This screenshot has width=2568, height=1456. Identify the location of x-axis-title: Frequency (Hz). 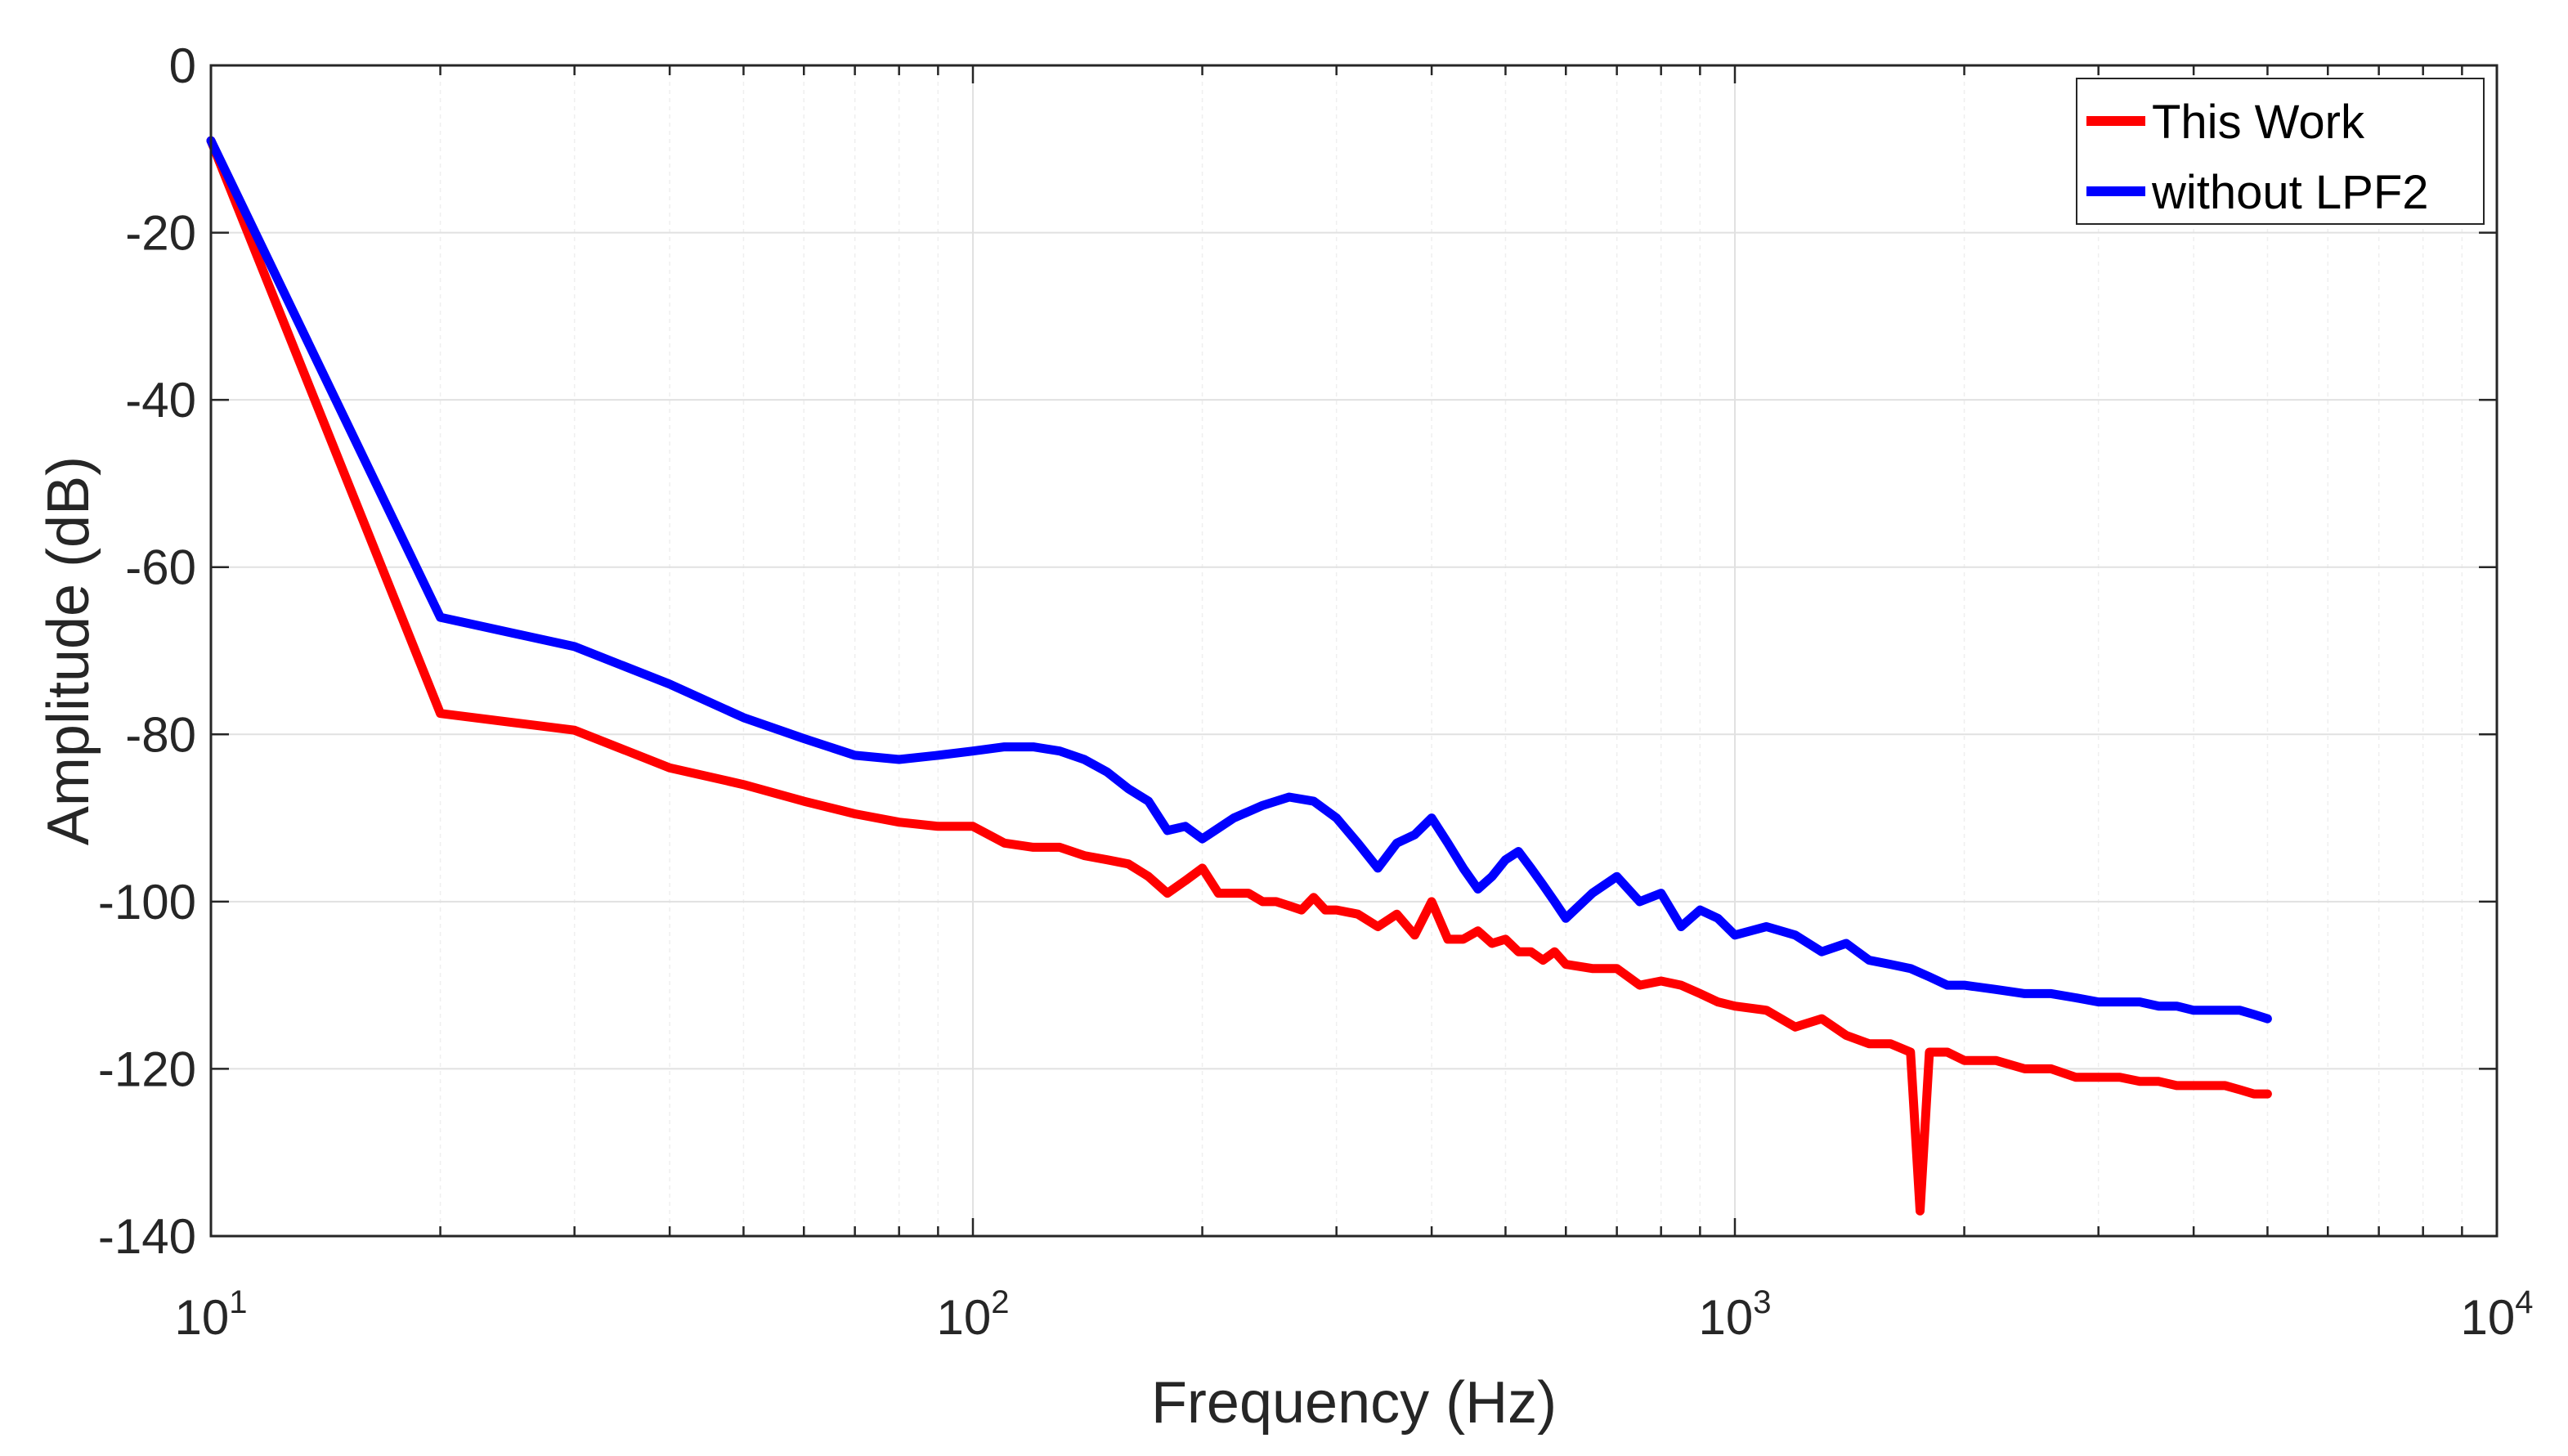
(1354, 1403).